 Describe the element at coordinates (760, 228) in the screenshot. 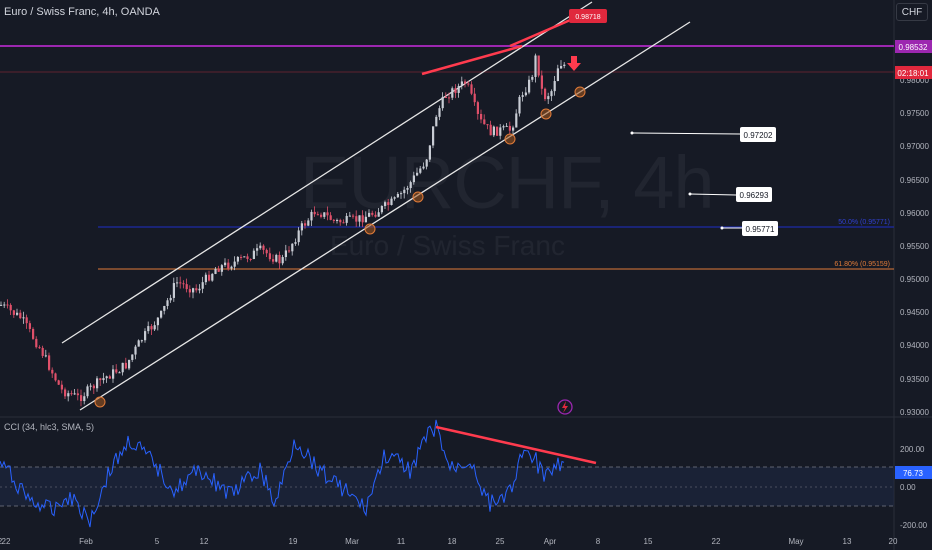

I see `level-3-box` at that location.